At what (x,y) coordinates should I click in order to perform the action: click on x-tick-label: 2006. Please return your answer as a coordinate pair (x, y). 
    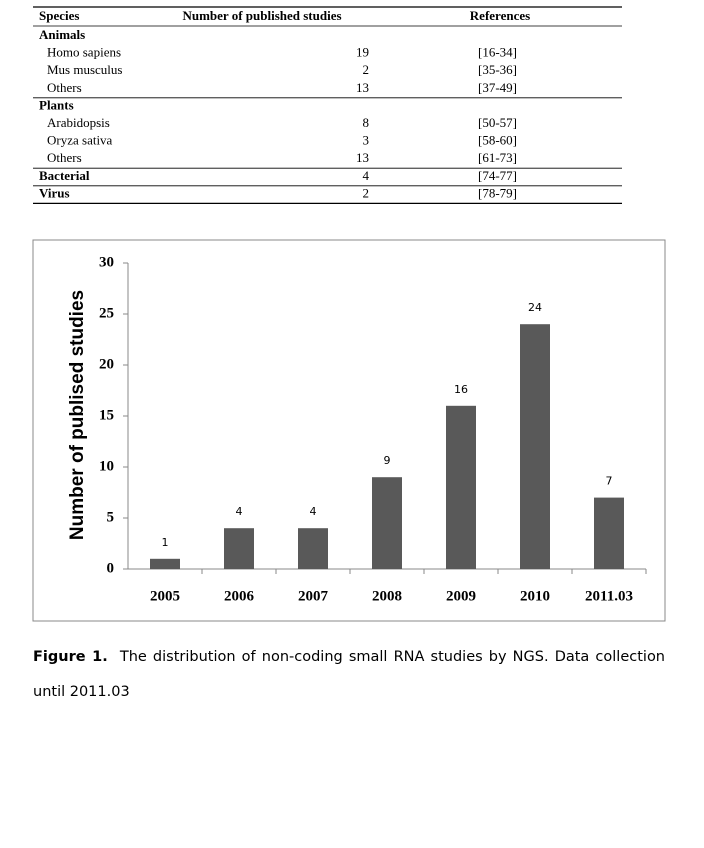
    Looking at the image, I should click on (239, 596).